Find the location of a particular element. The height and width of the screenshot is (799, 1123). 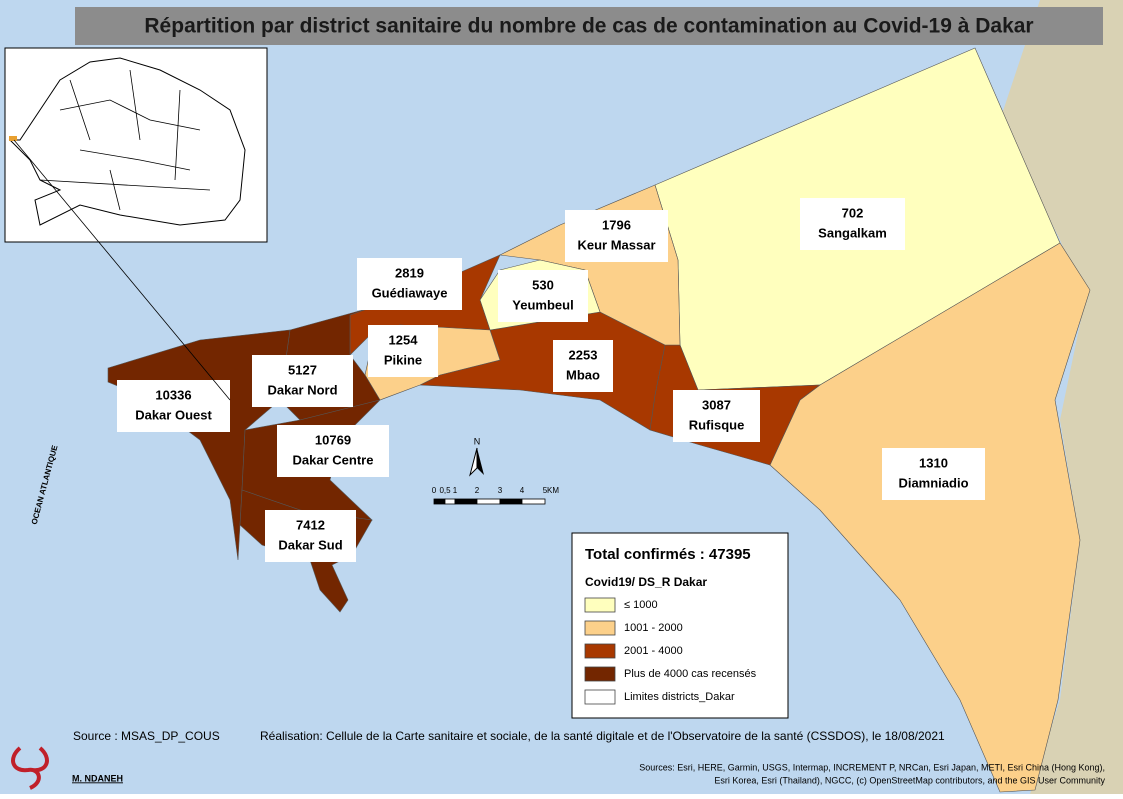

north-arrow-right is located at coordinates (480, 461).